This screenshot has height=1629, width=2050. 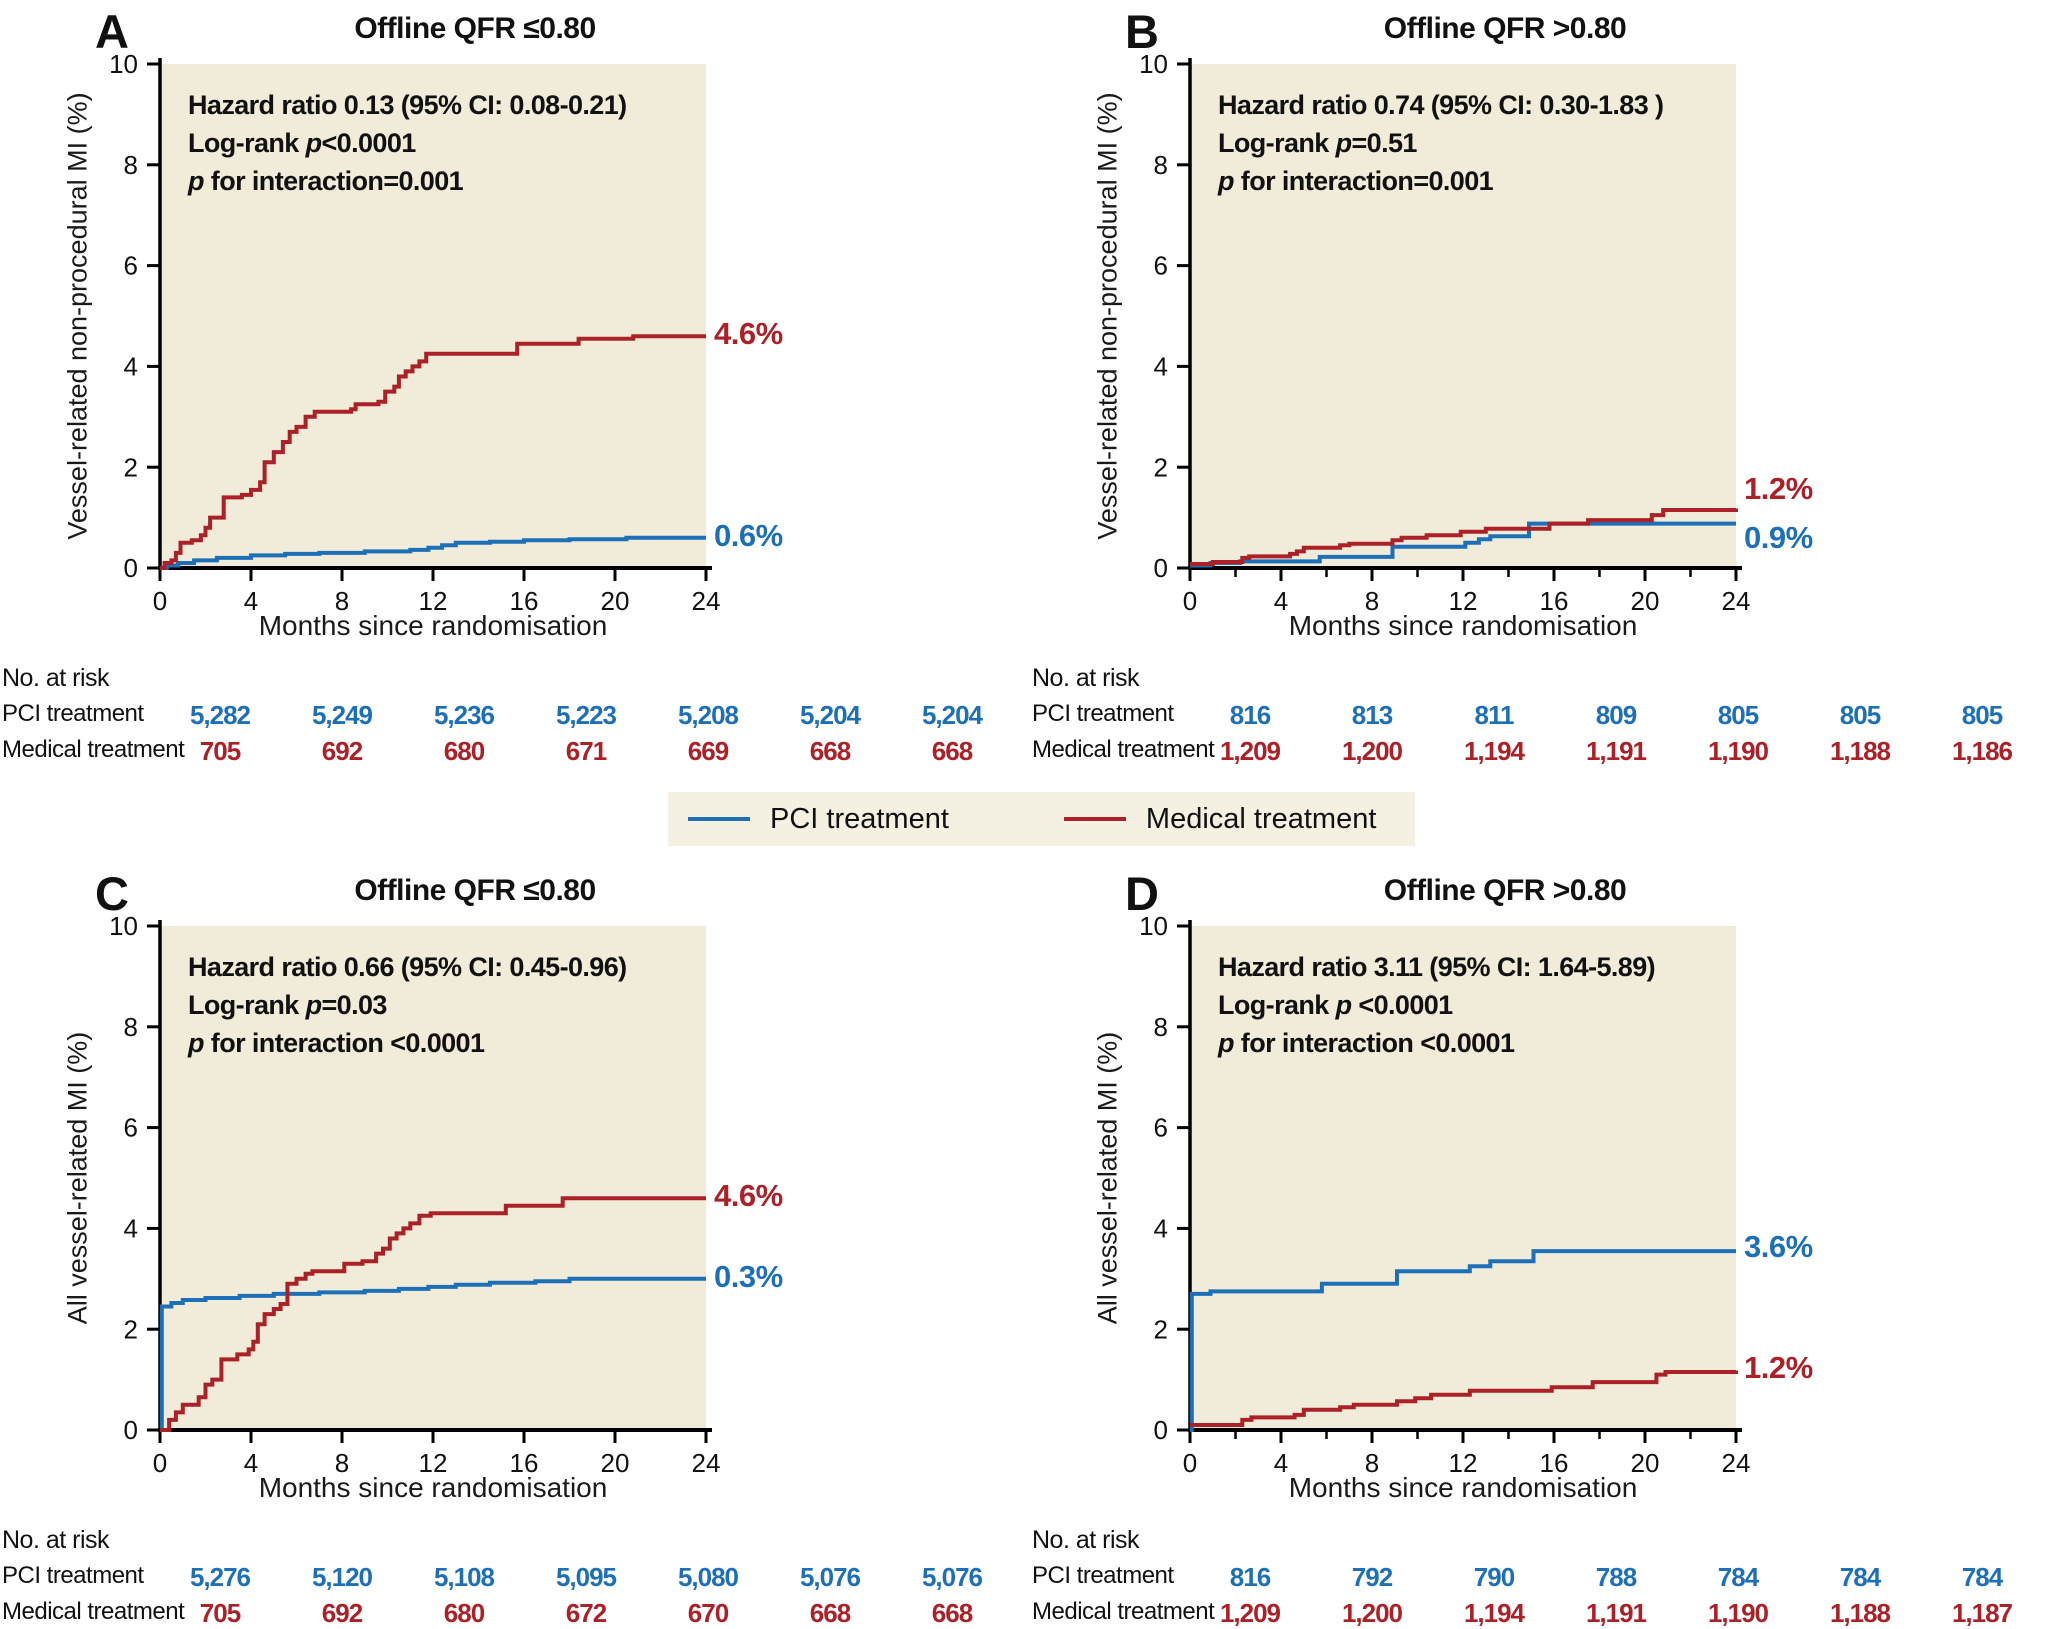 I want to click on end-label-pci: 0.3%, so click(x=748, y=1276).